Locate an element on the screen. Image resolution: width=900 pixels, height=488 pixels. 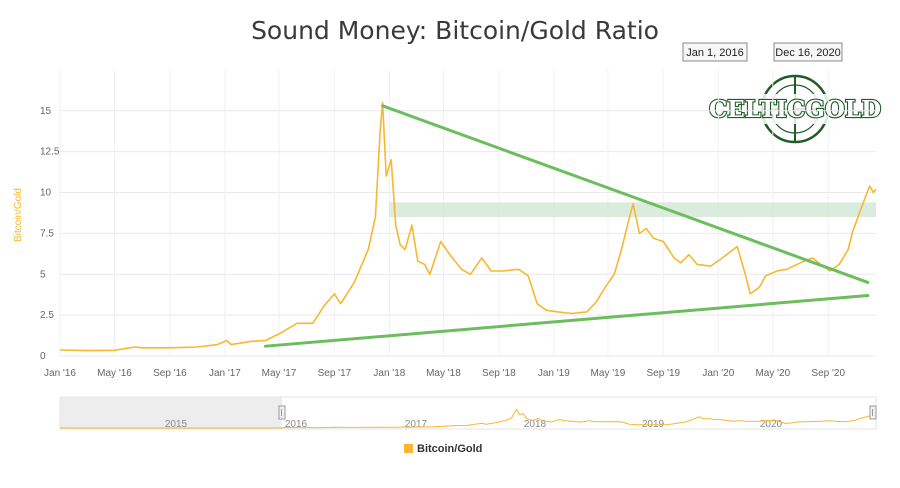
navigator-series is located at coordinates (468, 418).